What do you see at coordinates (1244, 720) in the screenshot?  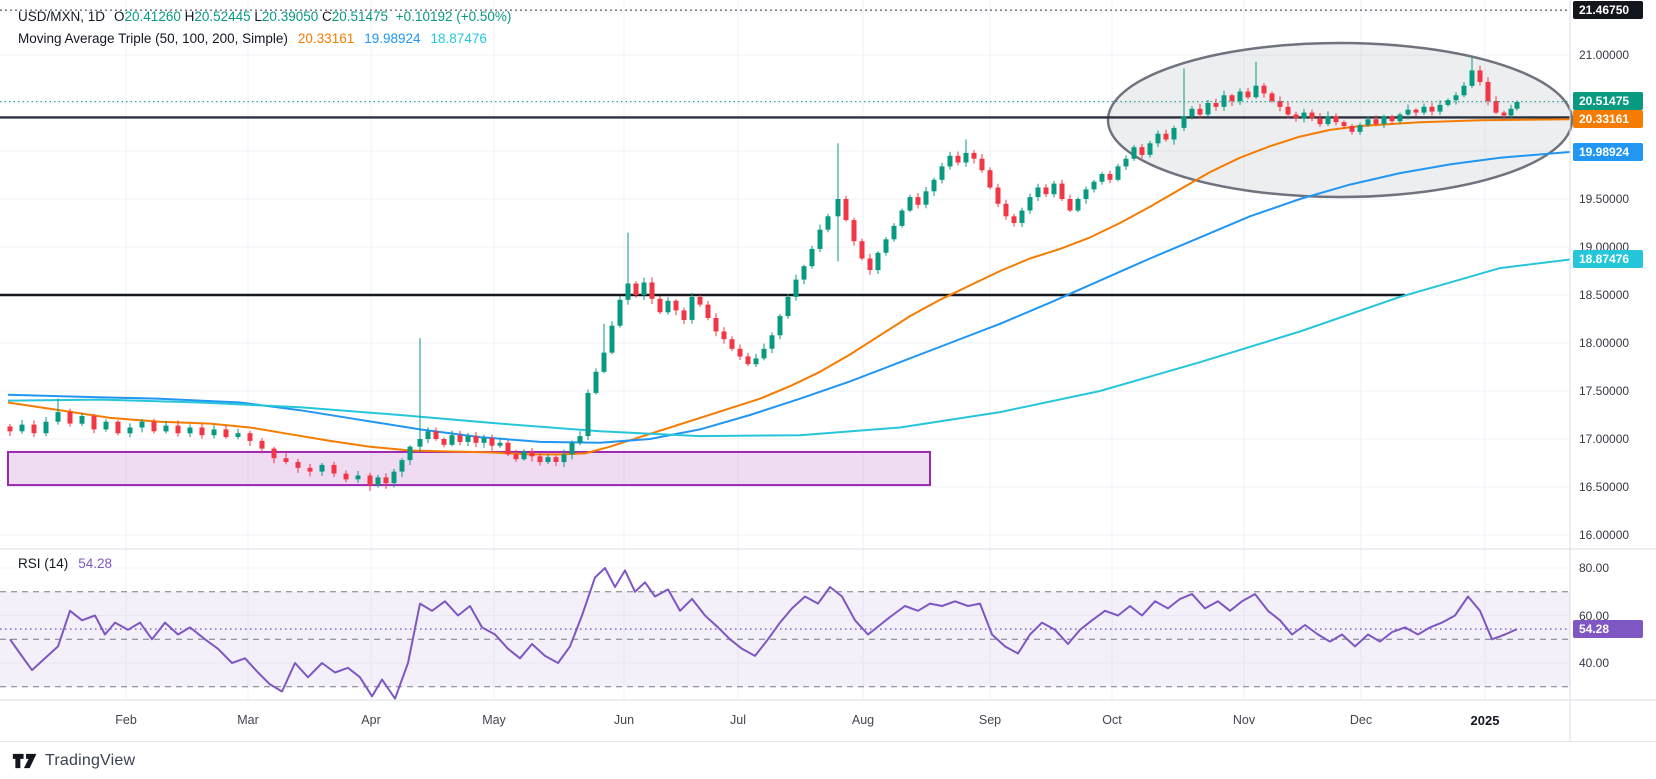 I see `time-tick-nov: Nov` at bounding box center [1244, 720].